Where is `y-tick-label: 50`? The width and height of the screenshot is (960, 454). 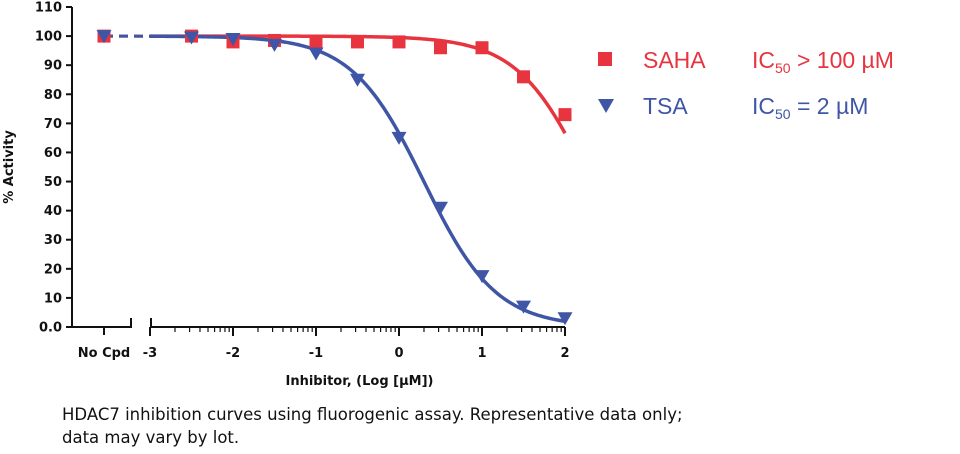
y-tick-label: 50 is located at coordinates (53, 182).